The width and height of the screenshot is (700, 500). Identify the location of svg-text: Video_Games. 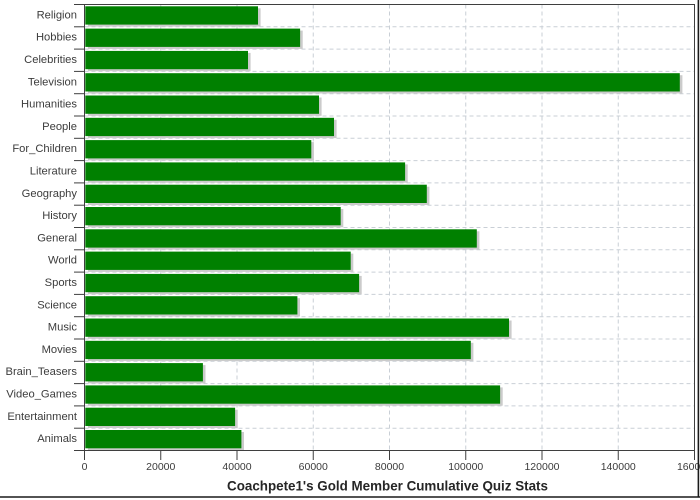
(41, 394).